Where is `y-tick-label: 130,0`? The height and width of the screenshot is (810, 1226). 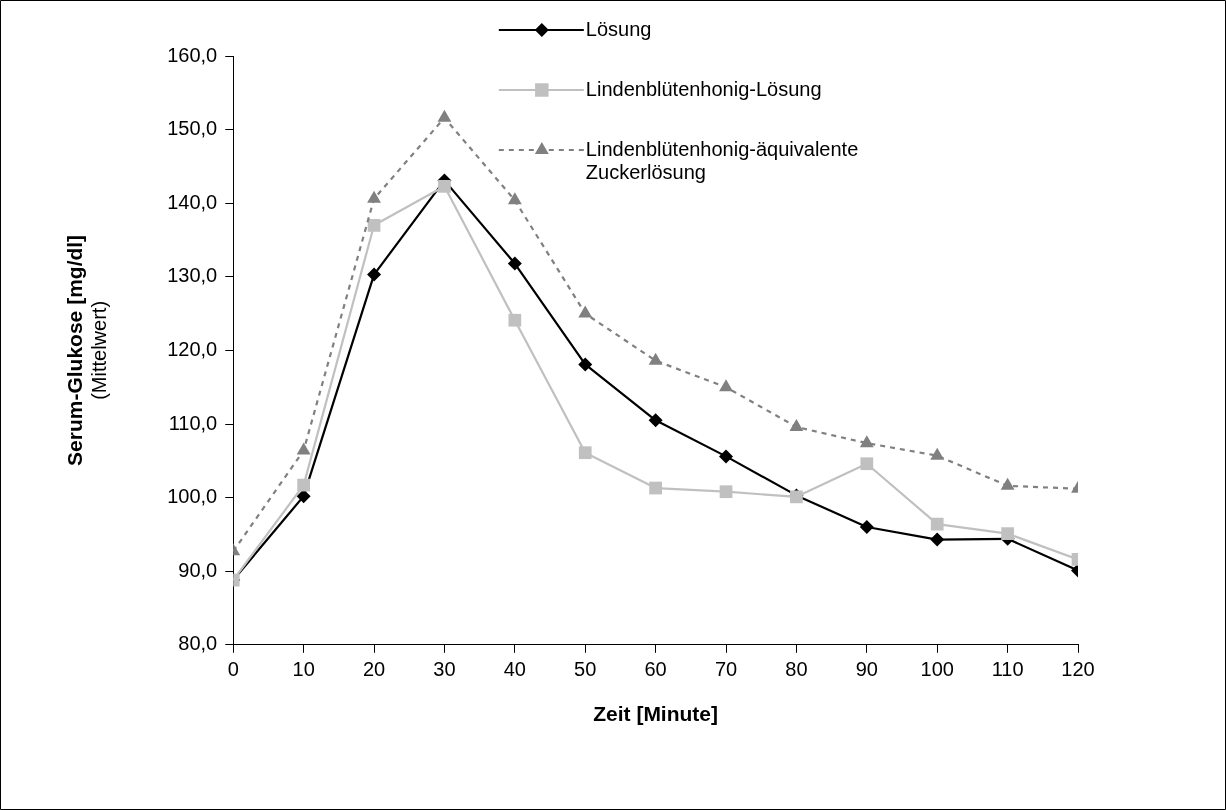
y-tick-label: 130,0 is located at coordinates (192, 275).